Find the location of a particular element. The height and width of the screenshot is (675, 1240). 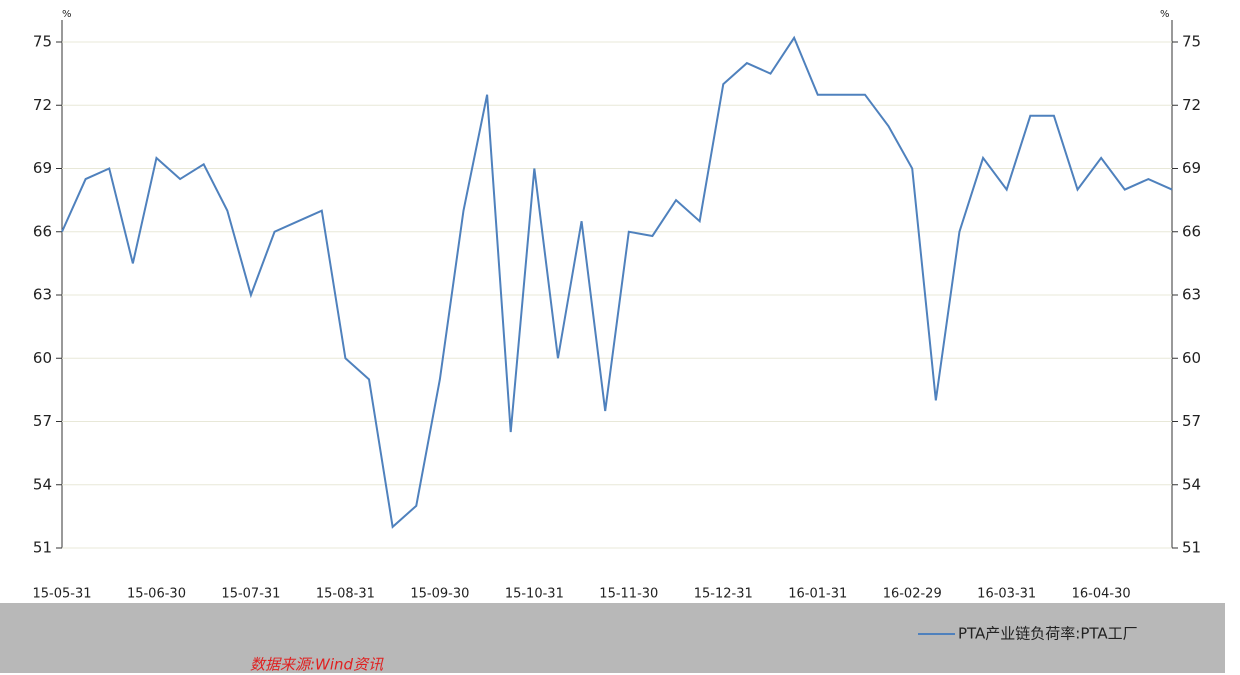

source-note: 数据来源:Wind资讯 is located at coordinates (317, 665).